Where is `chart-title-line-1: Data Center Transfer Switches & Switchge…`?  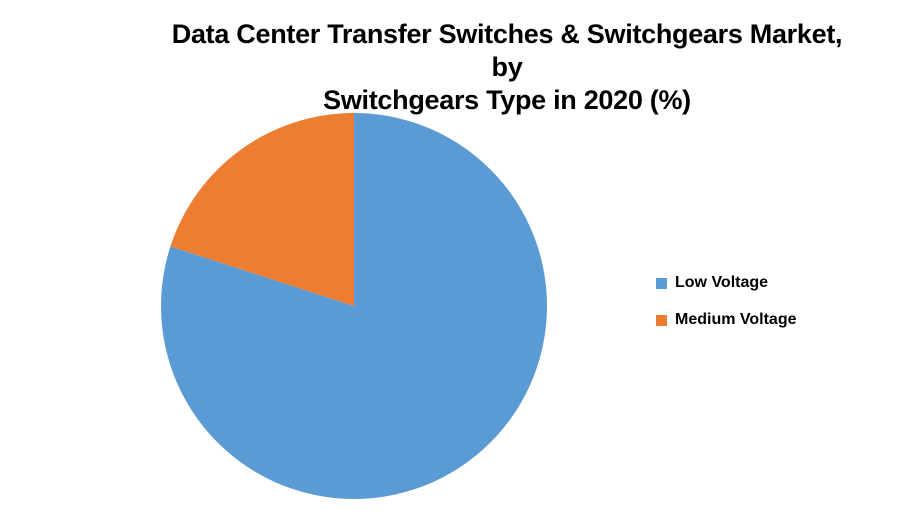
chart-title-line-1: Data Center Transfer Switches & Switchge… is located at coordinates (507, 50).